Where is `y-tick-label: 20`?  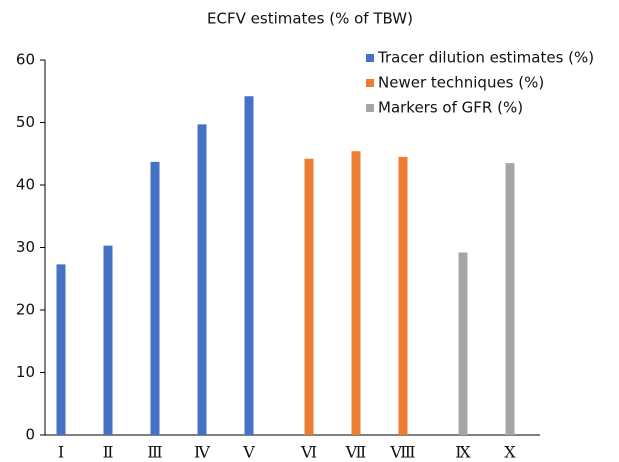 y-tick-label: 20 is located at coordinates (25, 310).